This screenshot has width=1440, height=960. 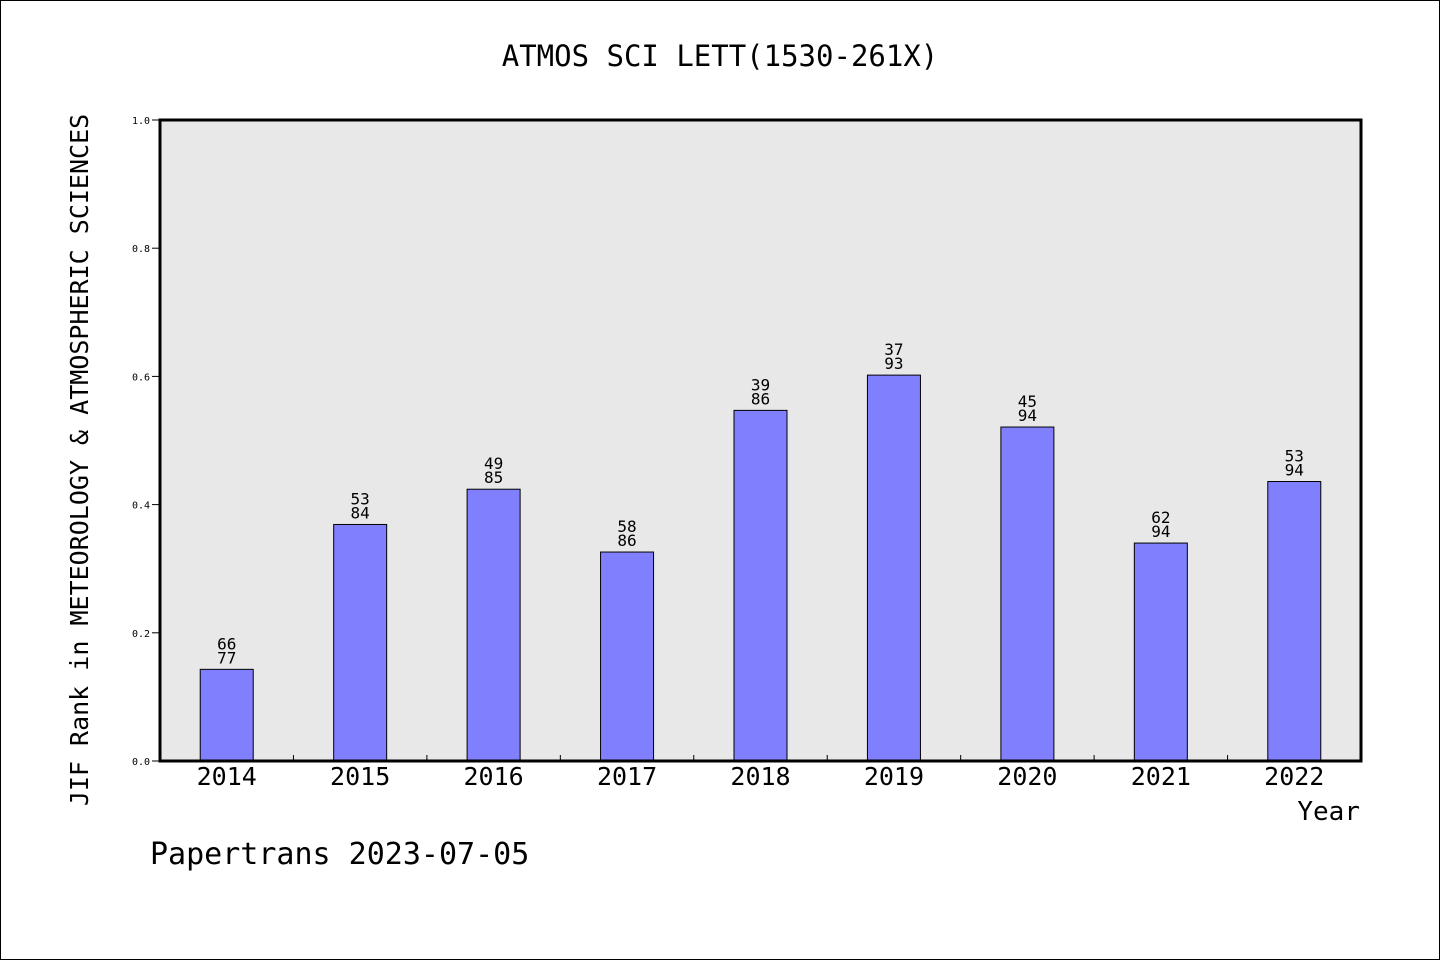 What do you see at coordinates (1027, 776) in the screenshot?
I see `x-tick-label: 2020` at bounding box center [1027, 776].